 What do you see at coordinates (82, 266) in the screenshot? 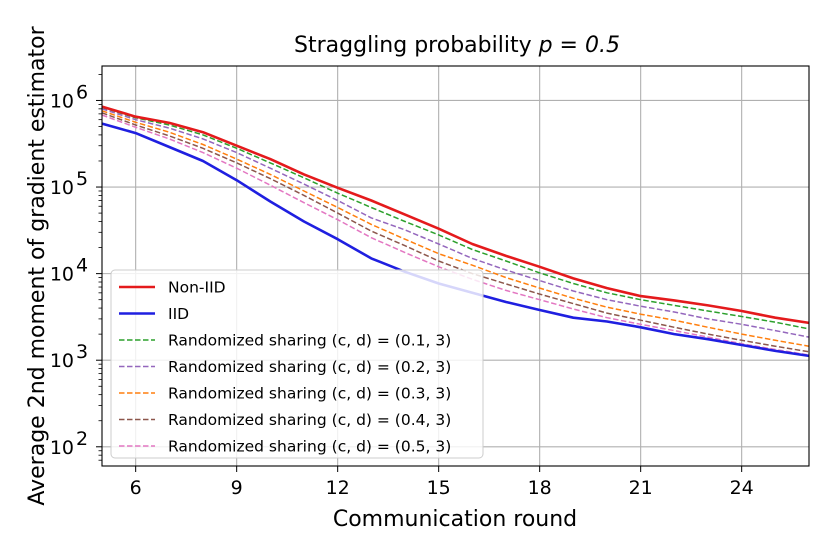
I see `y-tick-exponent: 4` at bounding box center [82, 266].